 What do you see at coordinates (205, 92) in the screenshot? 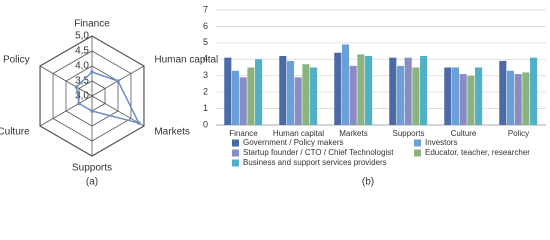
I see `y-tick-label: 2` at bounding box center [205, 92].